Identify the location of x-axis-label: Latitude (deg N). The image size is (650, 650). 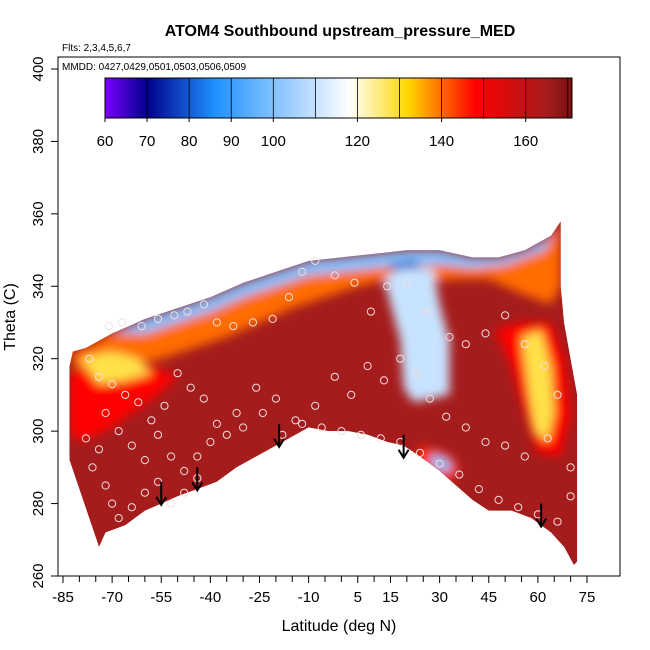
(339, 626).